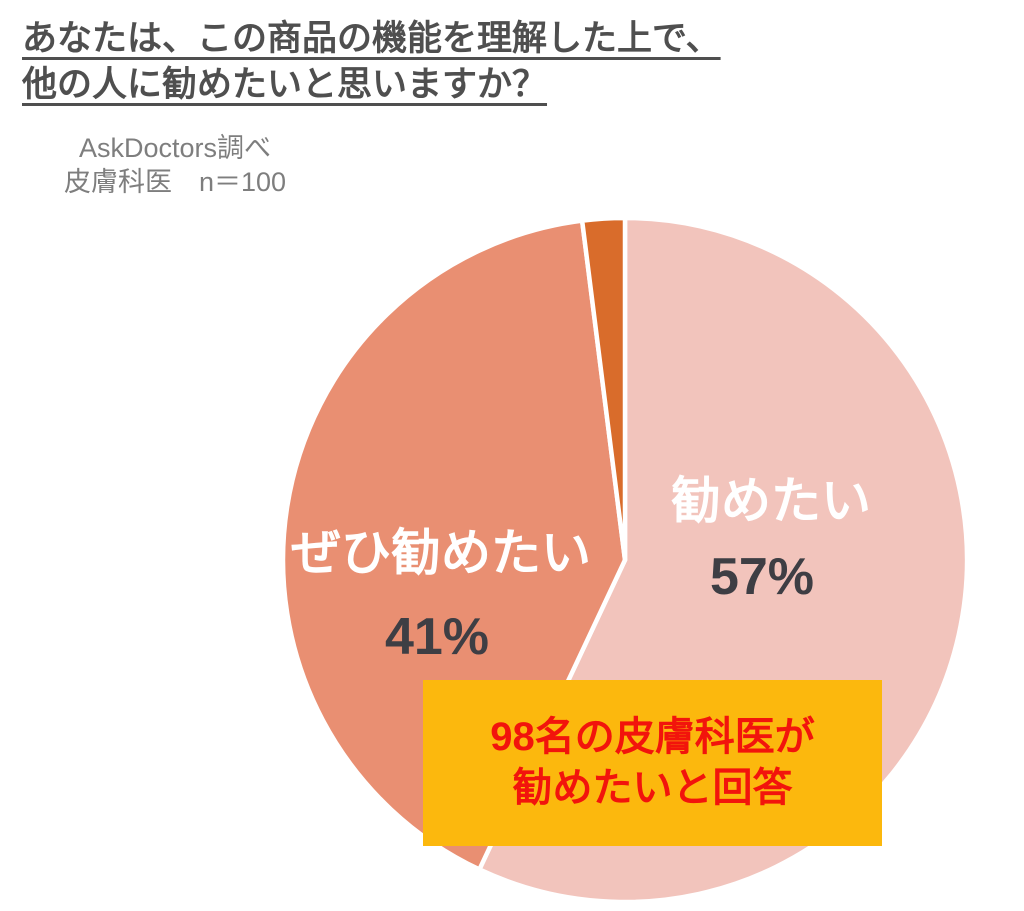 The width and height of the screenshot is (1024, 911). Describe the element at coordinates (285, 84) in the screenshot. I see `title-line-2: 他の人に勧めたいと思いますか？` at that location.